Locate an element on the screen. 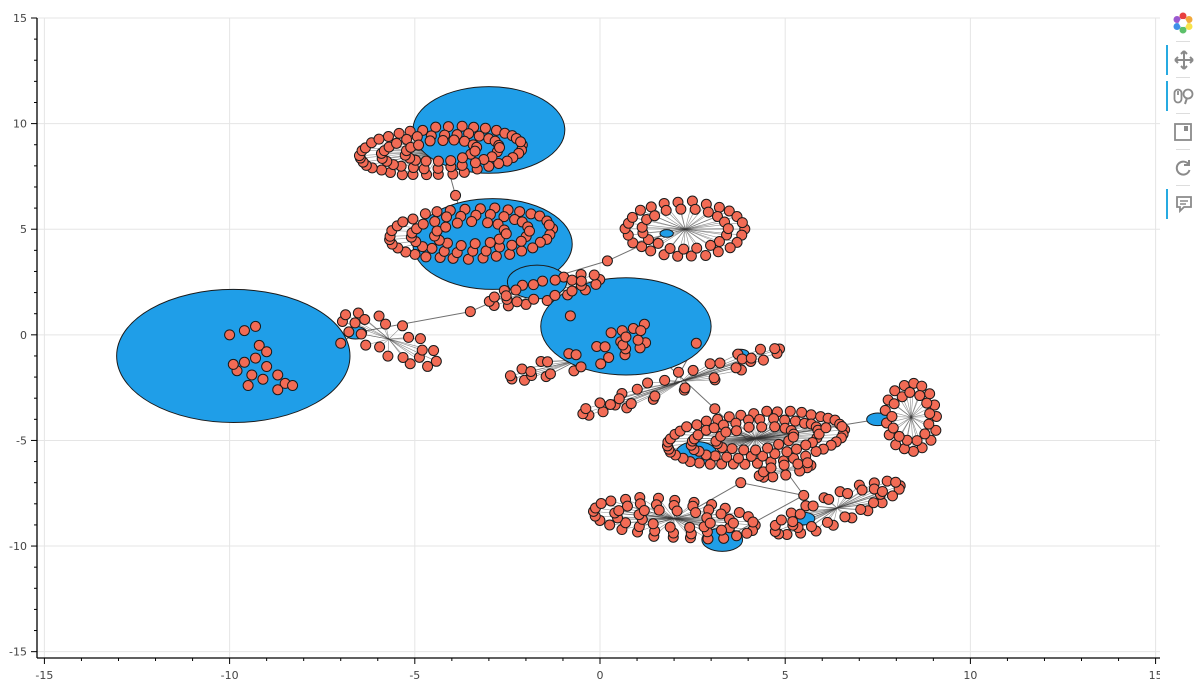  reset-tool is located at coordinates (1183, 168).